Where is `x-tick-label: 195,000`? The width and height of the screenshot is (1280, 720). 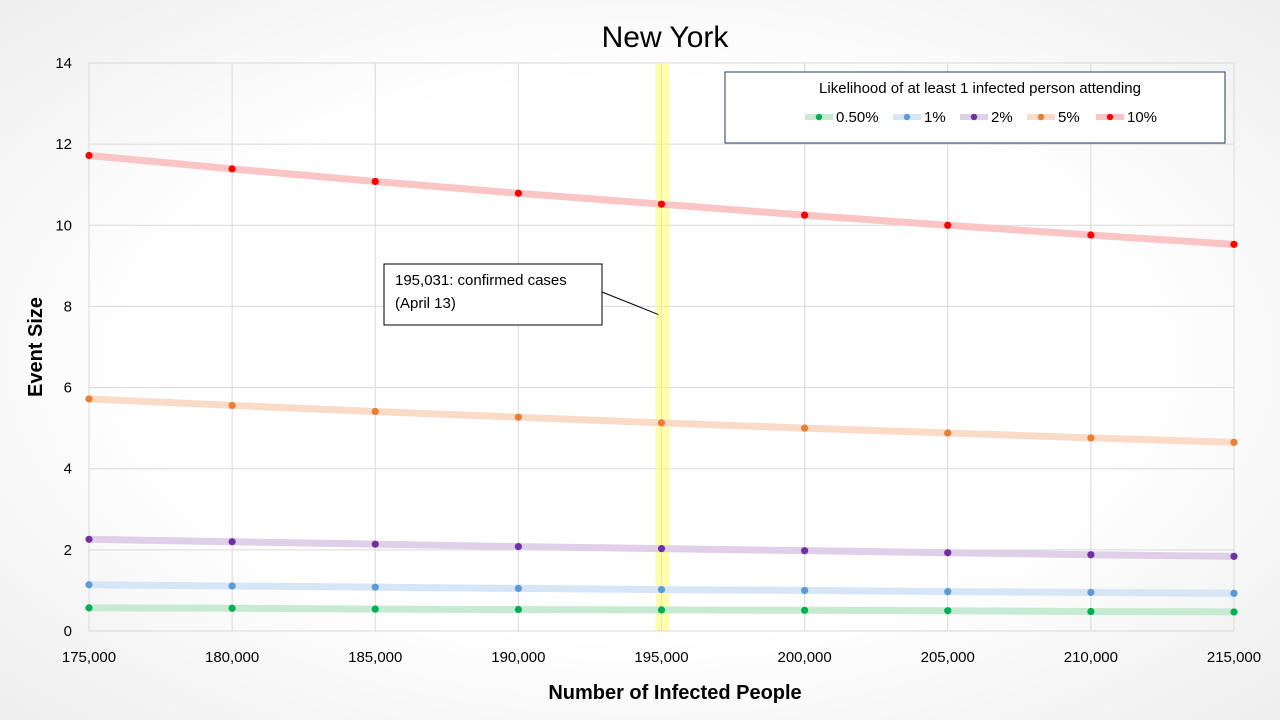
x-tick-label: 195,000 is located at coordinates (661, 657).